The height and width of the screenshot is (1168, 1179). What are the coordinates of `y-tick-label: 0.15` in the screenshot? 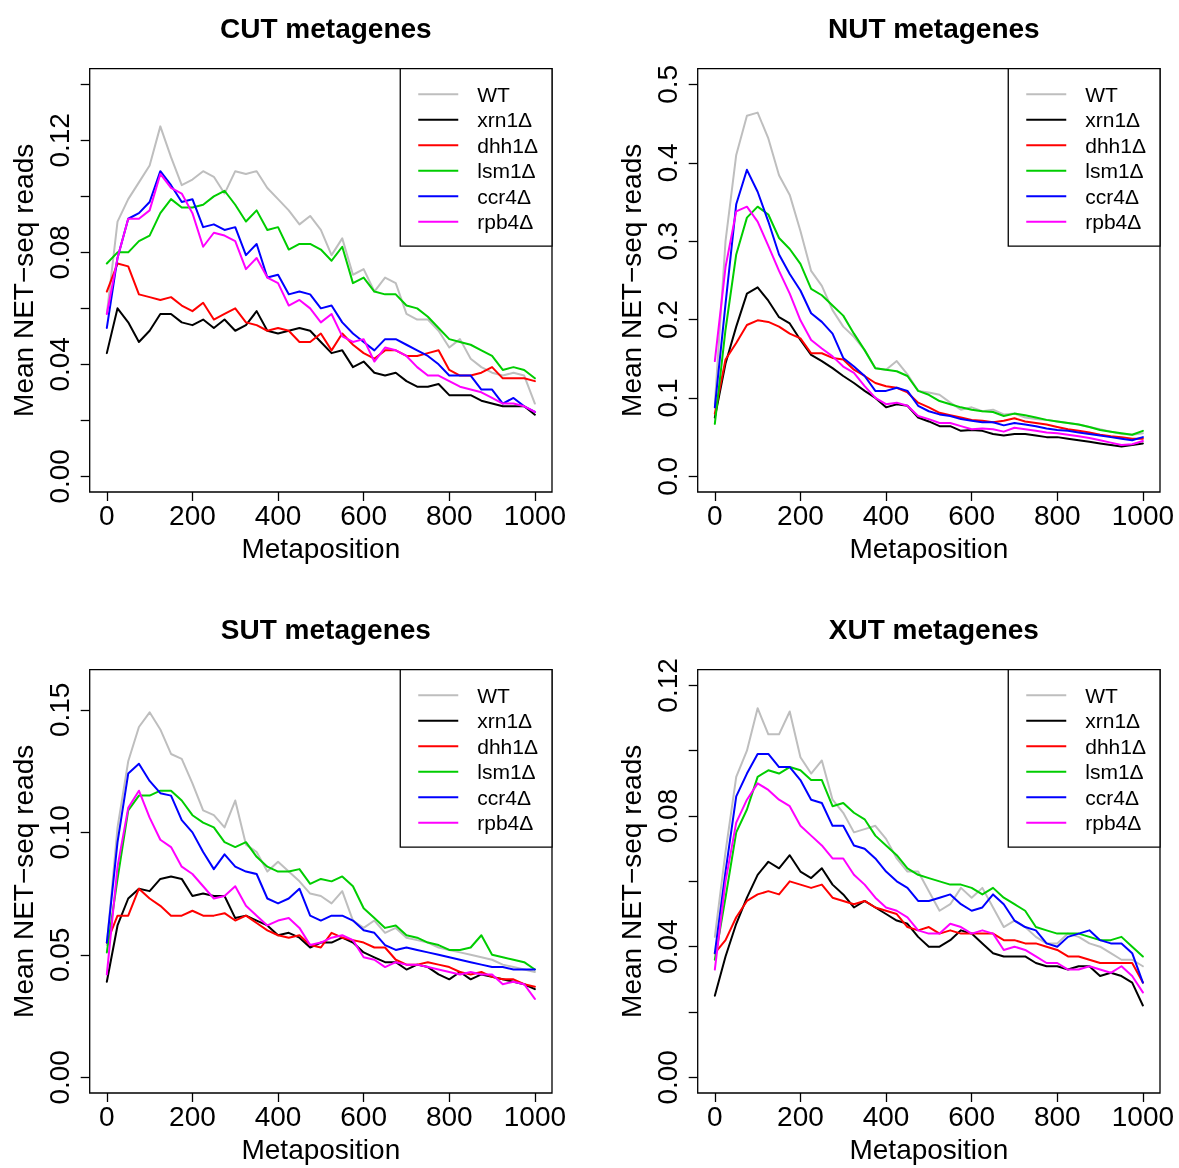 It's located at (60, 710).